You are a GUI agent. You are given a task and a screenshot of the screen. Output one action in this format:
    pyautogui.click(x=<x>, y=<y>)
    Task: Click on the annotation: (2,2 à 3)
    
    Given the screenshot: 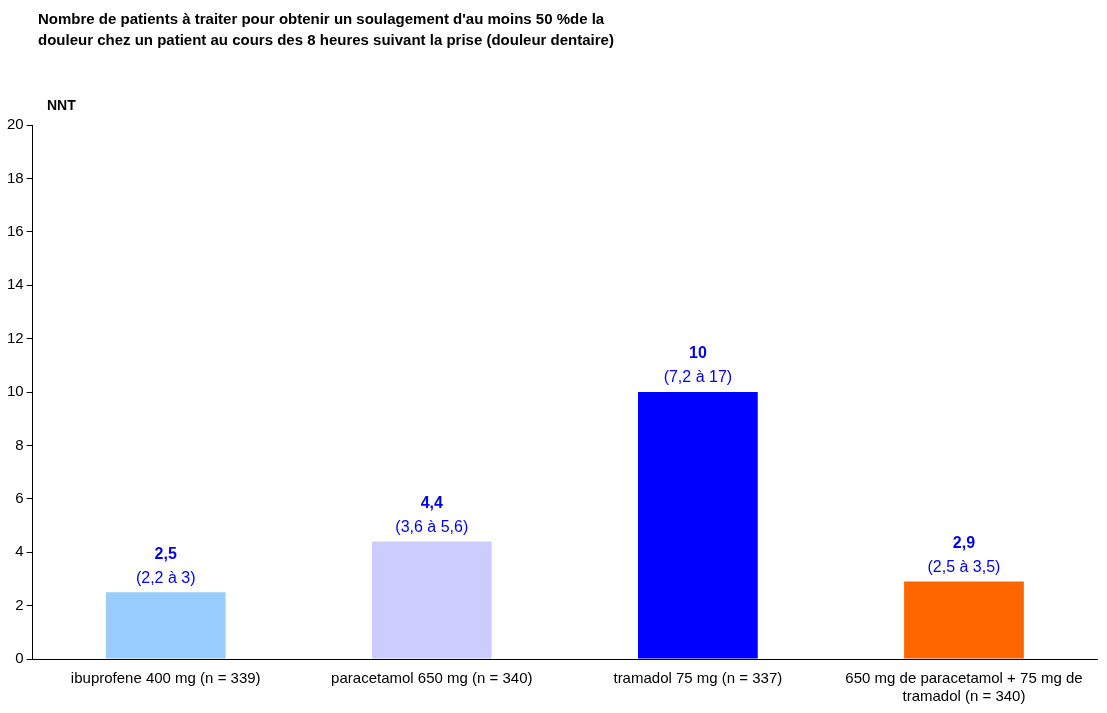 What is the action you would take?
    pyautogui.click(x=165, y=577)
    